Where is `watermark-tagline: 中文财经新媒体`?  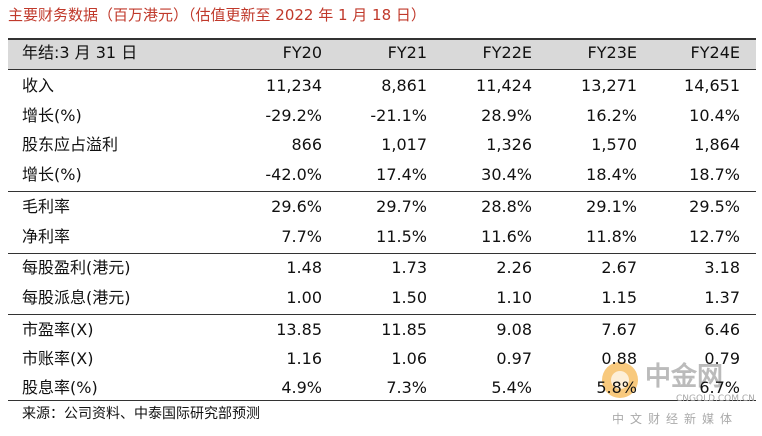
watermark-tagline: 中文财经新媒体 is located at coordinates (675, 419).